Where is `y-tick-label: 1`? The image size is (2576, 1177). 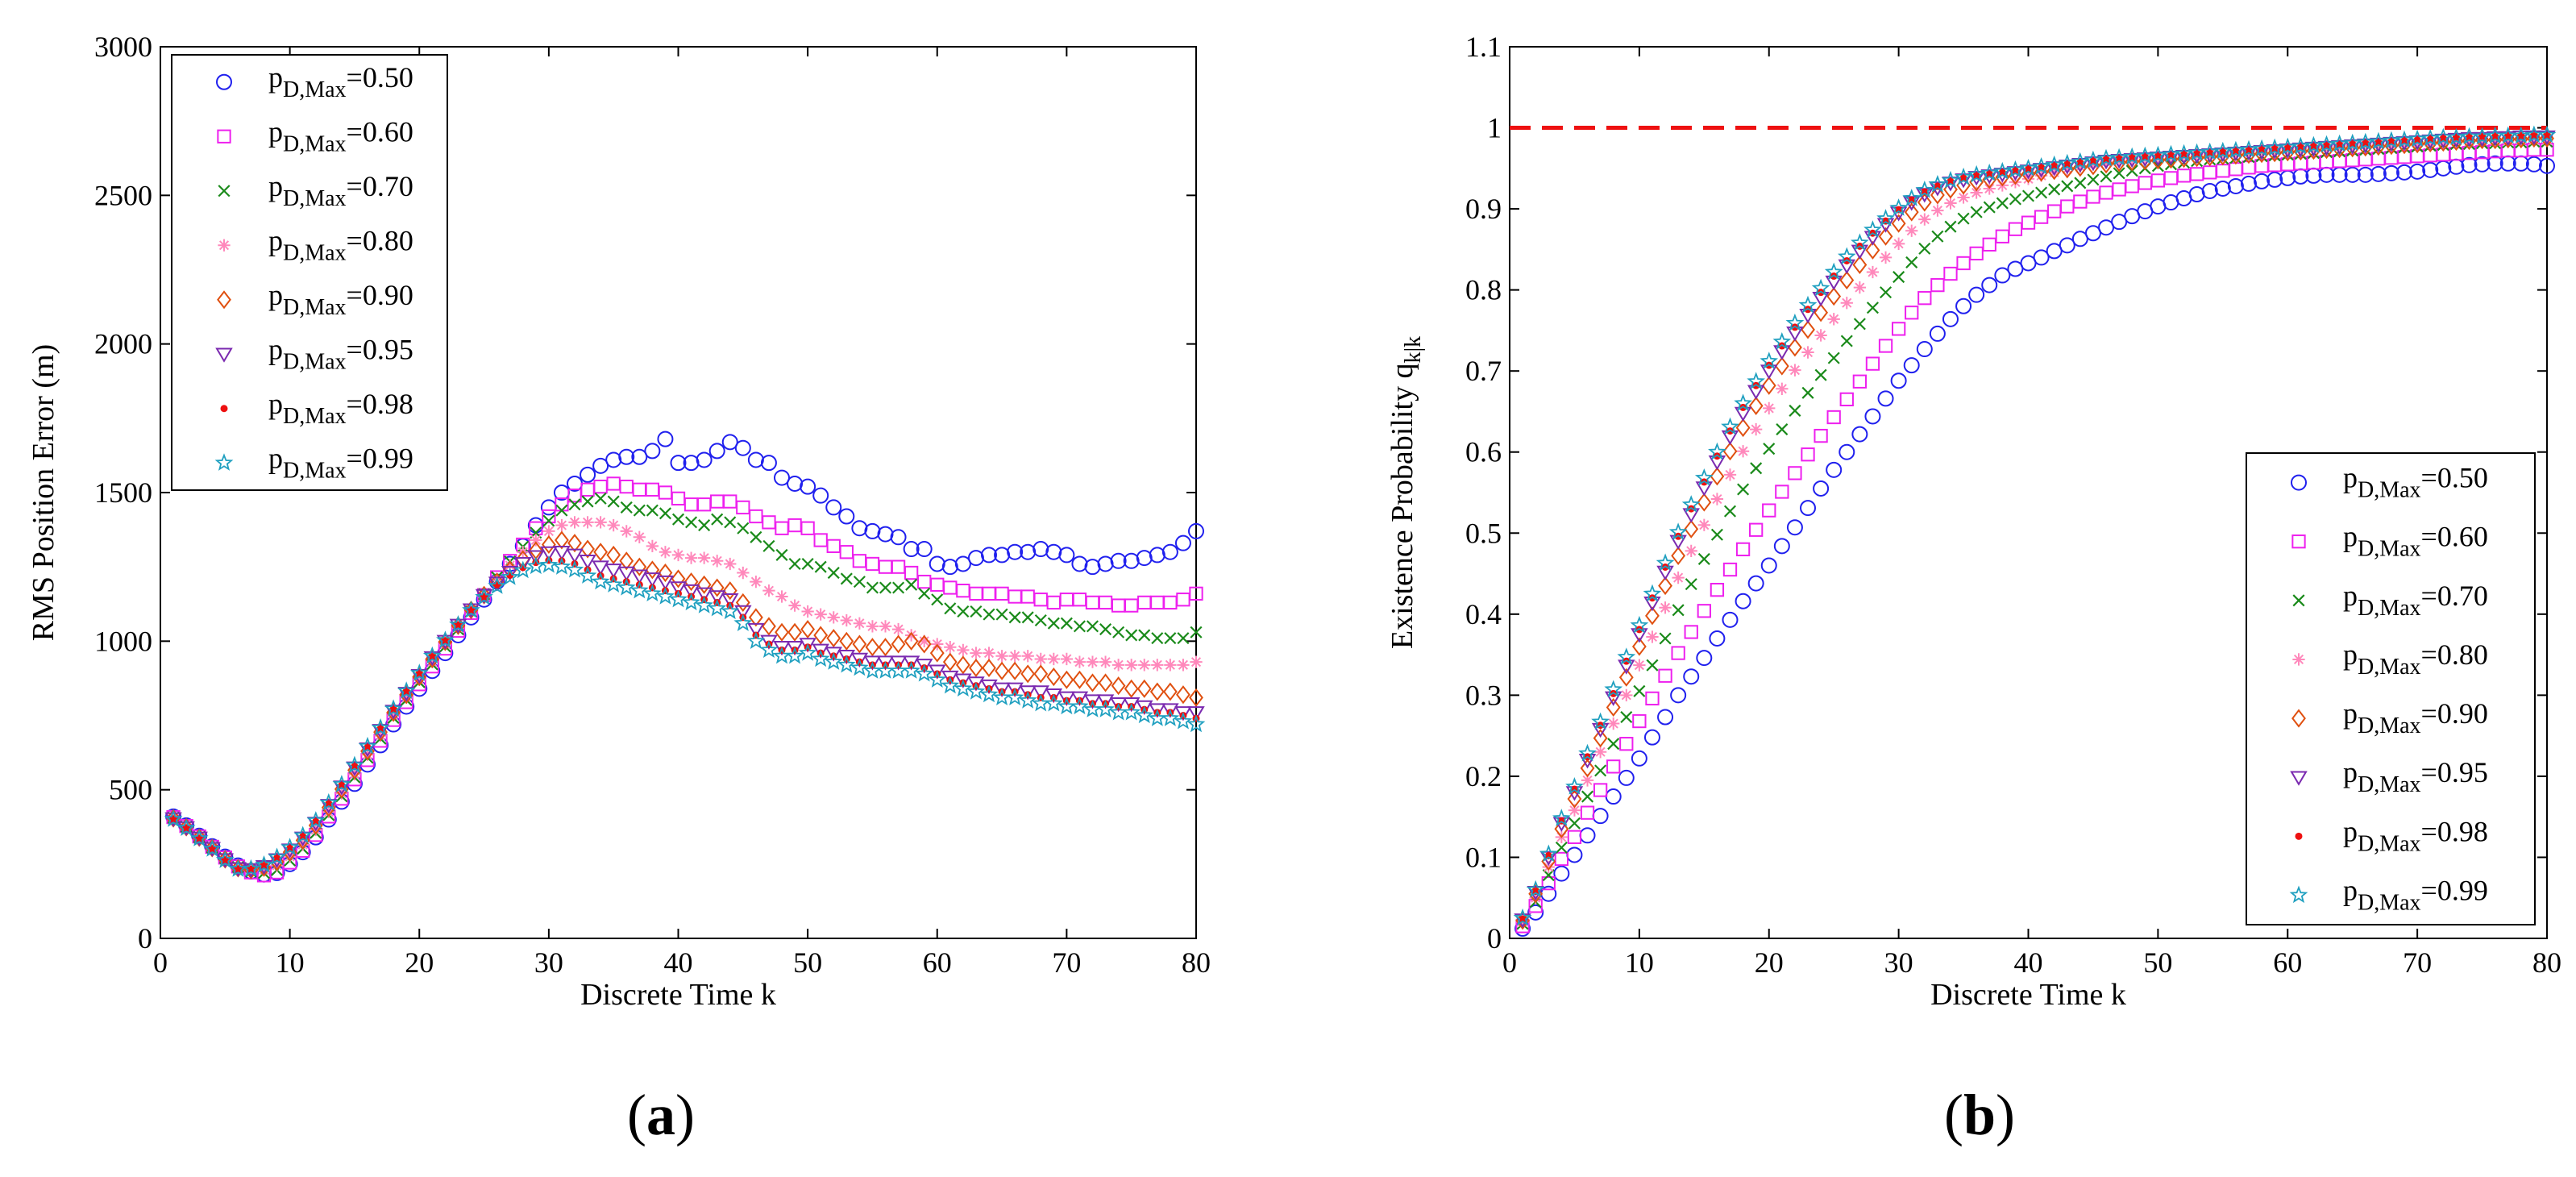 y-tick-label: 1 is located at coordinates (1494, 128).